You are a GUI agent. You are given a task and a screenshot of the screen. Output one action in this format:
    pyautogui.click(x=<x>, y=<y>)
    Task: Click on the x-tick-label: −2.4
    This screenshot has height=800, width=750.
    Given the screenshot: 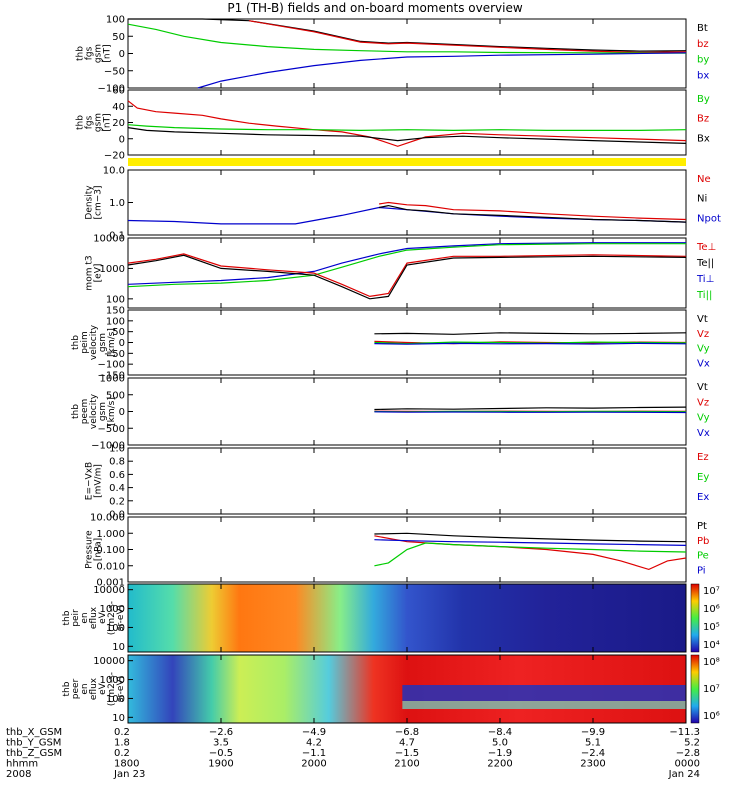 What is the action you would take?
    pyautogui.click(x=593, y=753)
    